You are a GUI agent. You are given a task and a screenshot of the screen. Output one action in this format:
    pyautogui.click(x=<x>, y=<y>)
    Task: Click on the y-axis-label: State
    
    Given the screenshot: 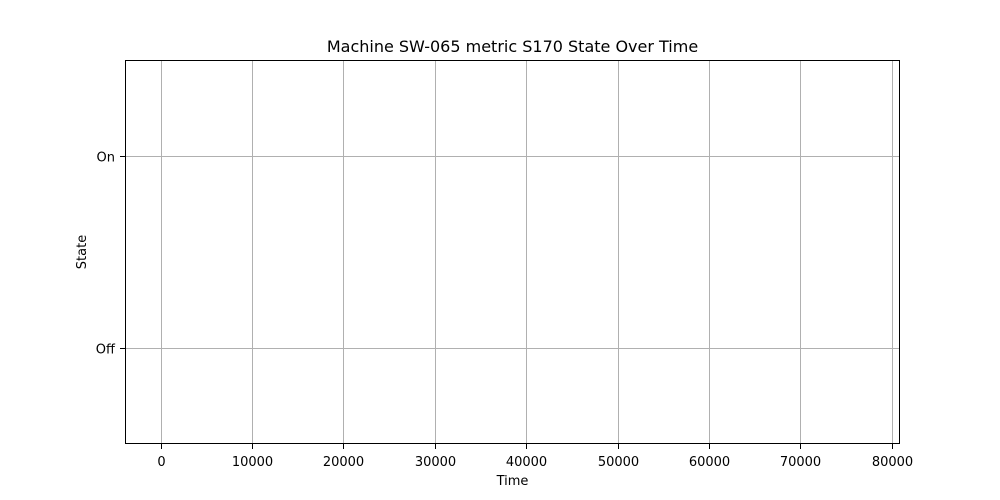 What is the action you would take?
    pyautogui.click(x=82, y=252)
    